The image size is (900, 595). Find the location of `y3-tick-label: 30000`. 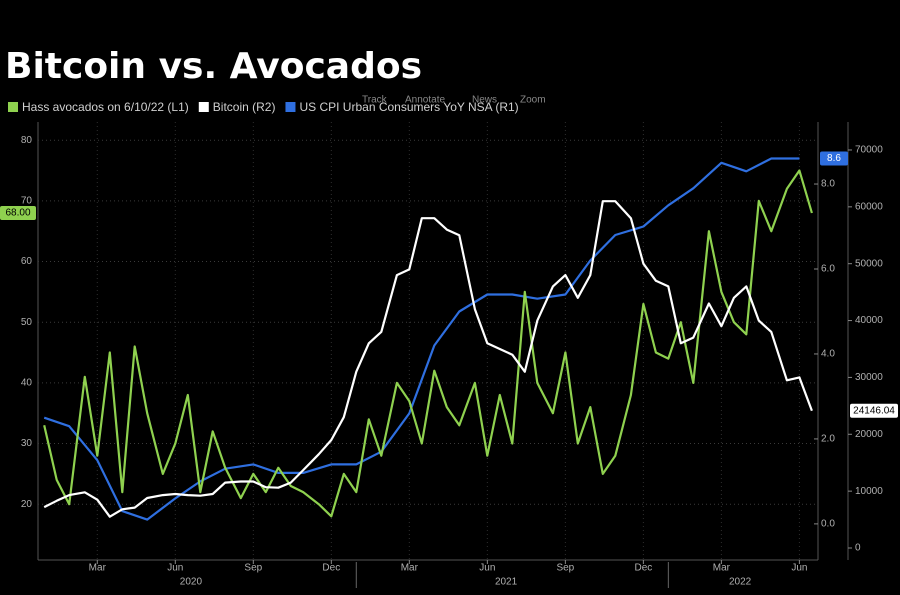

y3-tick-label: 30000 is located at coordinates (869, 377).